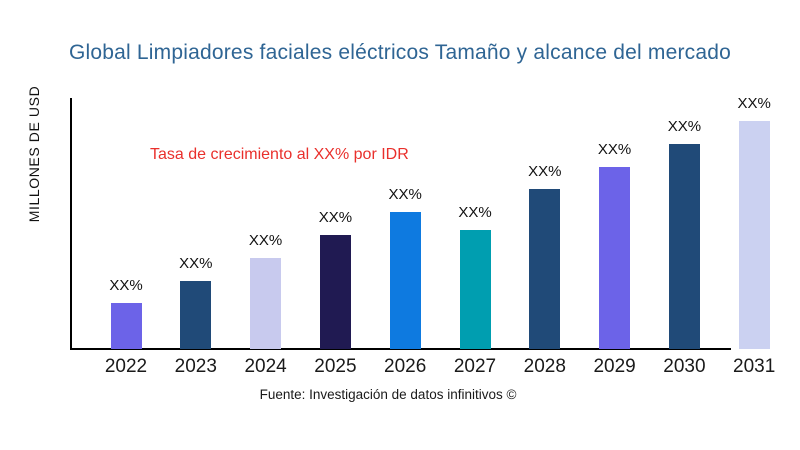 The height and width of the screenshot is (450, 800). I want to click on bar-value-label-2022: XX%, so click(126, 285).